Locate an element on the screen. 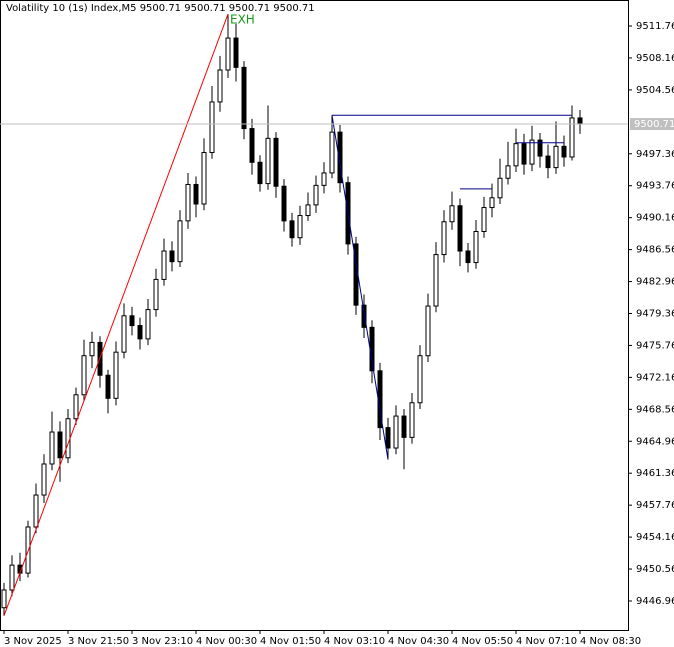 This screenshot has height=647, width=674. y-tick-label: 9493.76 is located at coordinates (655, 186).